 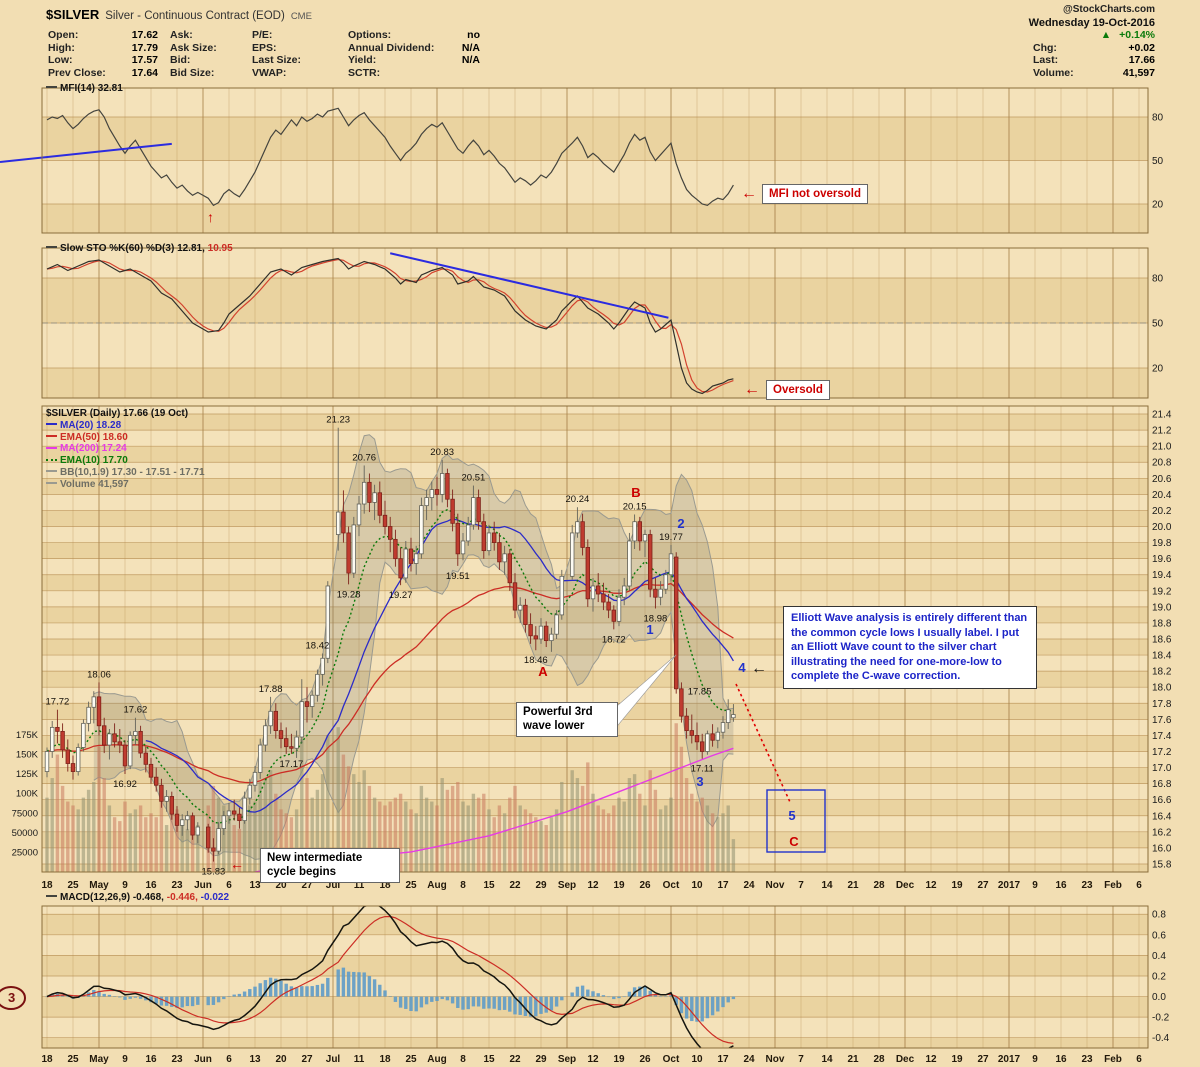 I want to click on volume-value: 41,597, so click(x=1138, y=72).